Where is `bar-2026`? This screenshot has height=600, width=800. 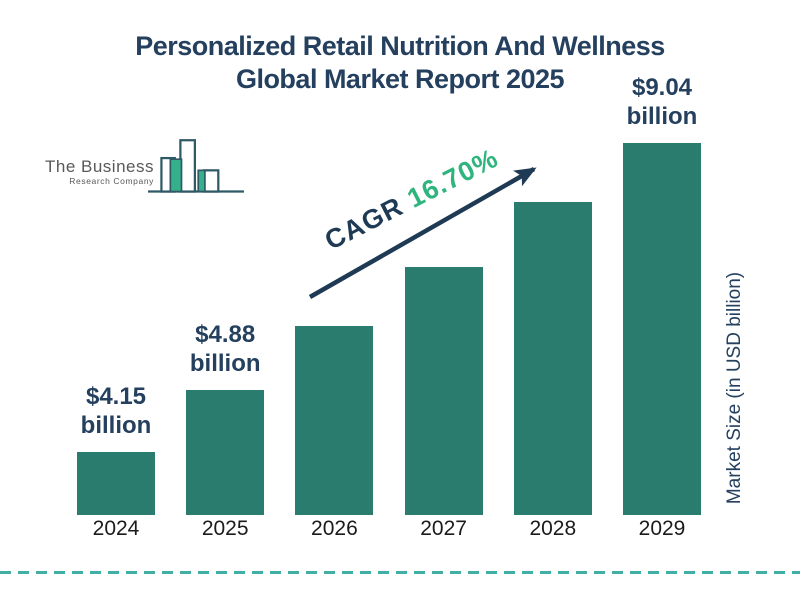 bar-2026 is located at coordinates (334, 420).